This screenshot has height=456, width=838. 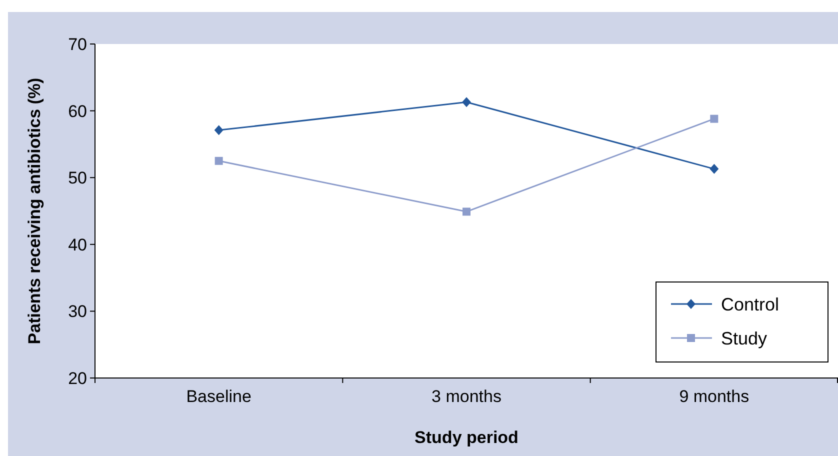 What do you see at coordinates (714, 396) in the screenshot?
I see `x-tick-label: 9 months` at bounding box center [714, 396].